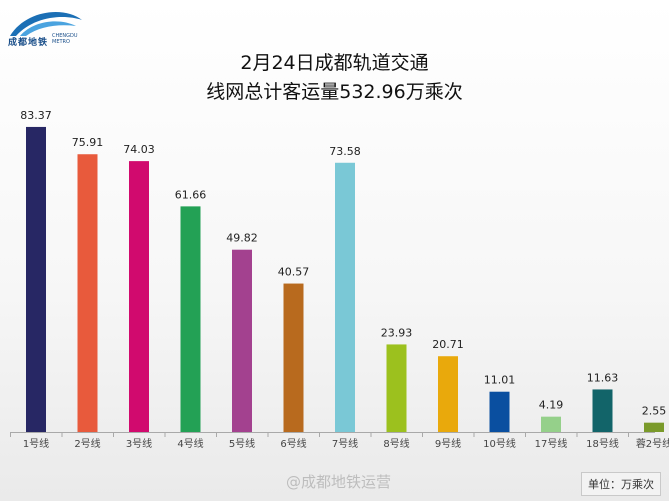 The height and width of the screenshot is (501, 669). What do you see at coordinates (65, 36) in the screenshot?
I see `logo-en-line1: CHENGDU` at bounding box center [65, 36].